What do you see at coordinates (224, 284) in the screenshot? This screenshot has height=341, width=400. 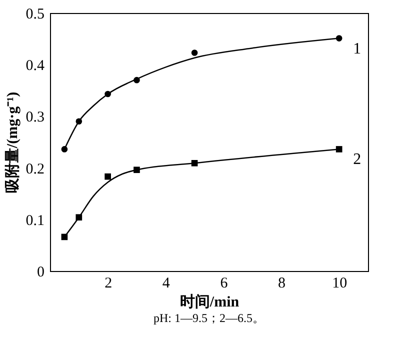 I see `x-tick-label: 6` at bounding box center [224, 284].